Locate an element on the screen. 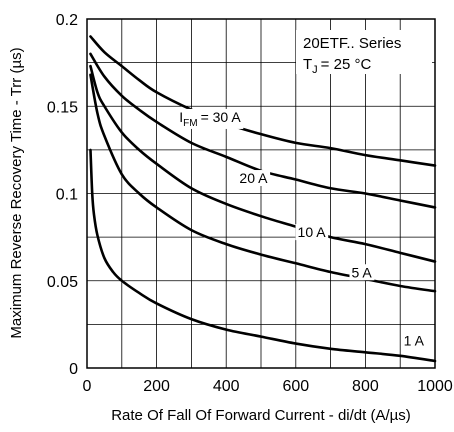  y-tick-label: 0.1 is located at coordinates (67, 195).